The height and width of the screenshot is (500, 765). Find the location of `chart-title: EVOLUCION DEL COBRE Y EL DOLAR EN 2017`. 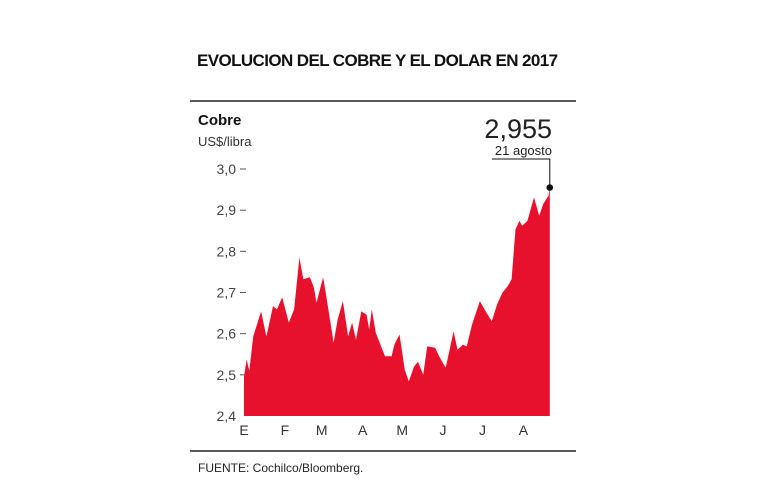

chart-title: EVOLUCION DEL COBRE Y EL DOLAR EN 2017 is located at coordinates (377, 60).